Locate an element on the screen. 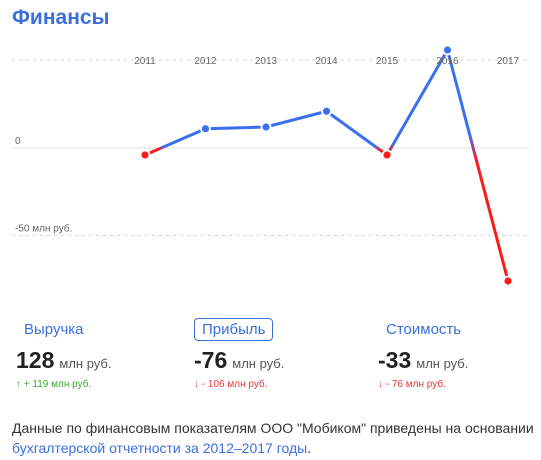  note-end: . is located at coordinates (309, 448).